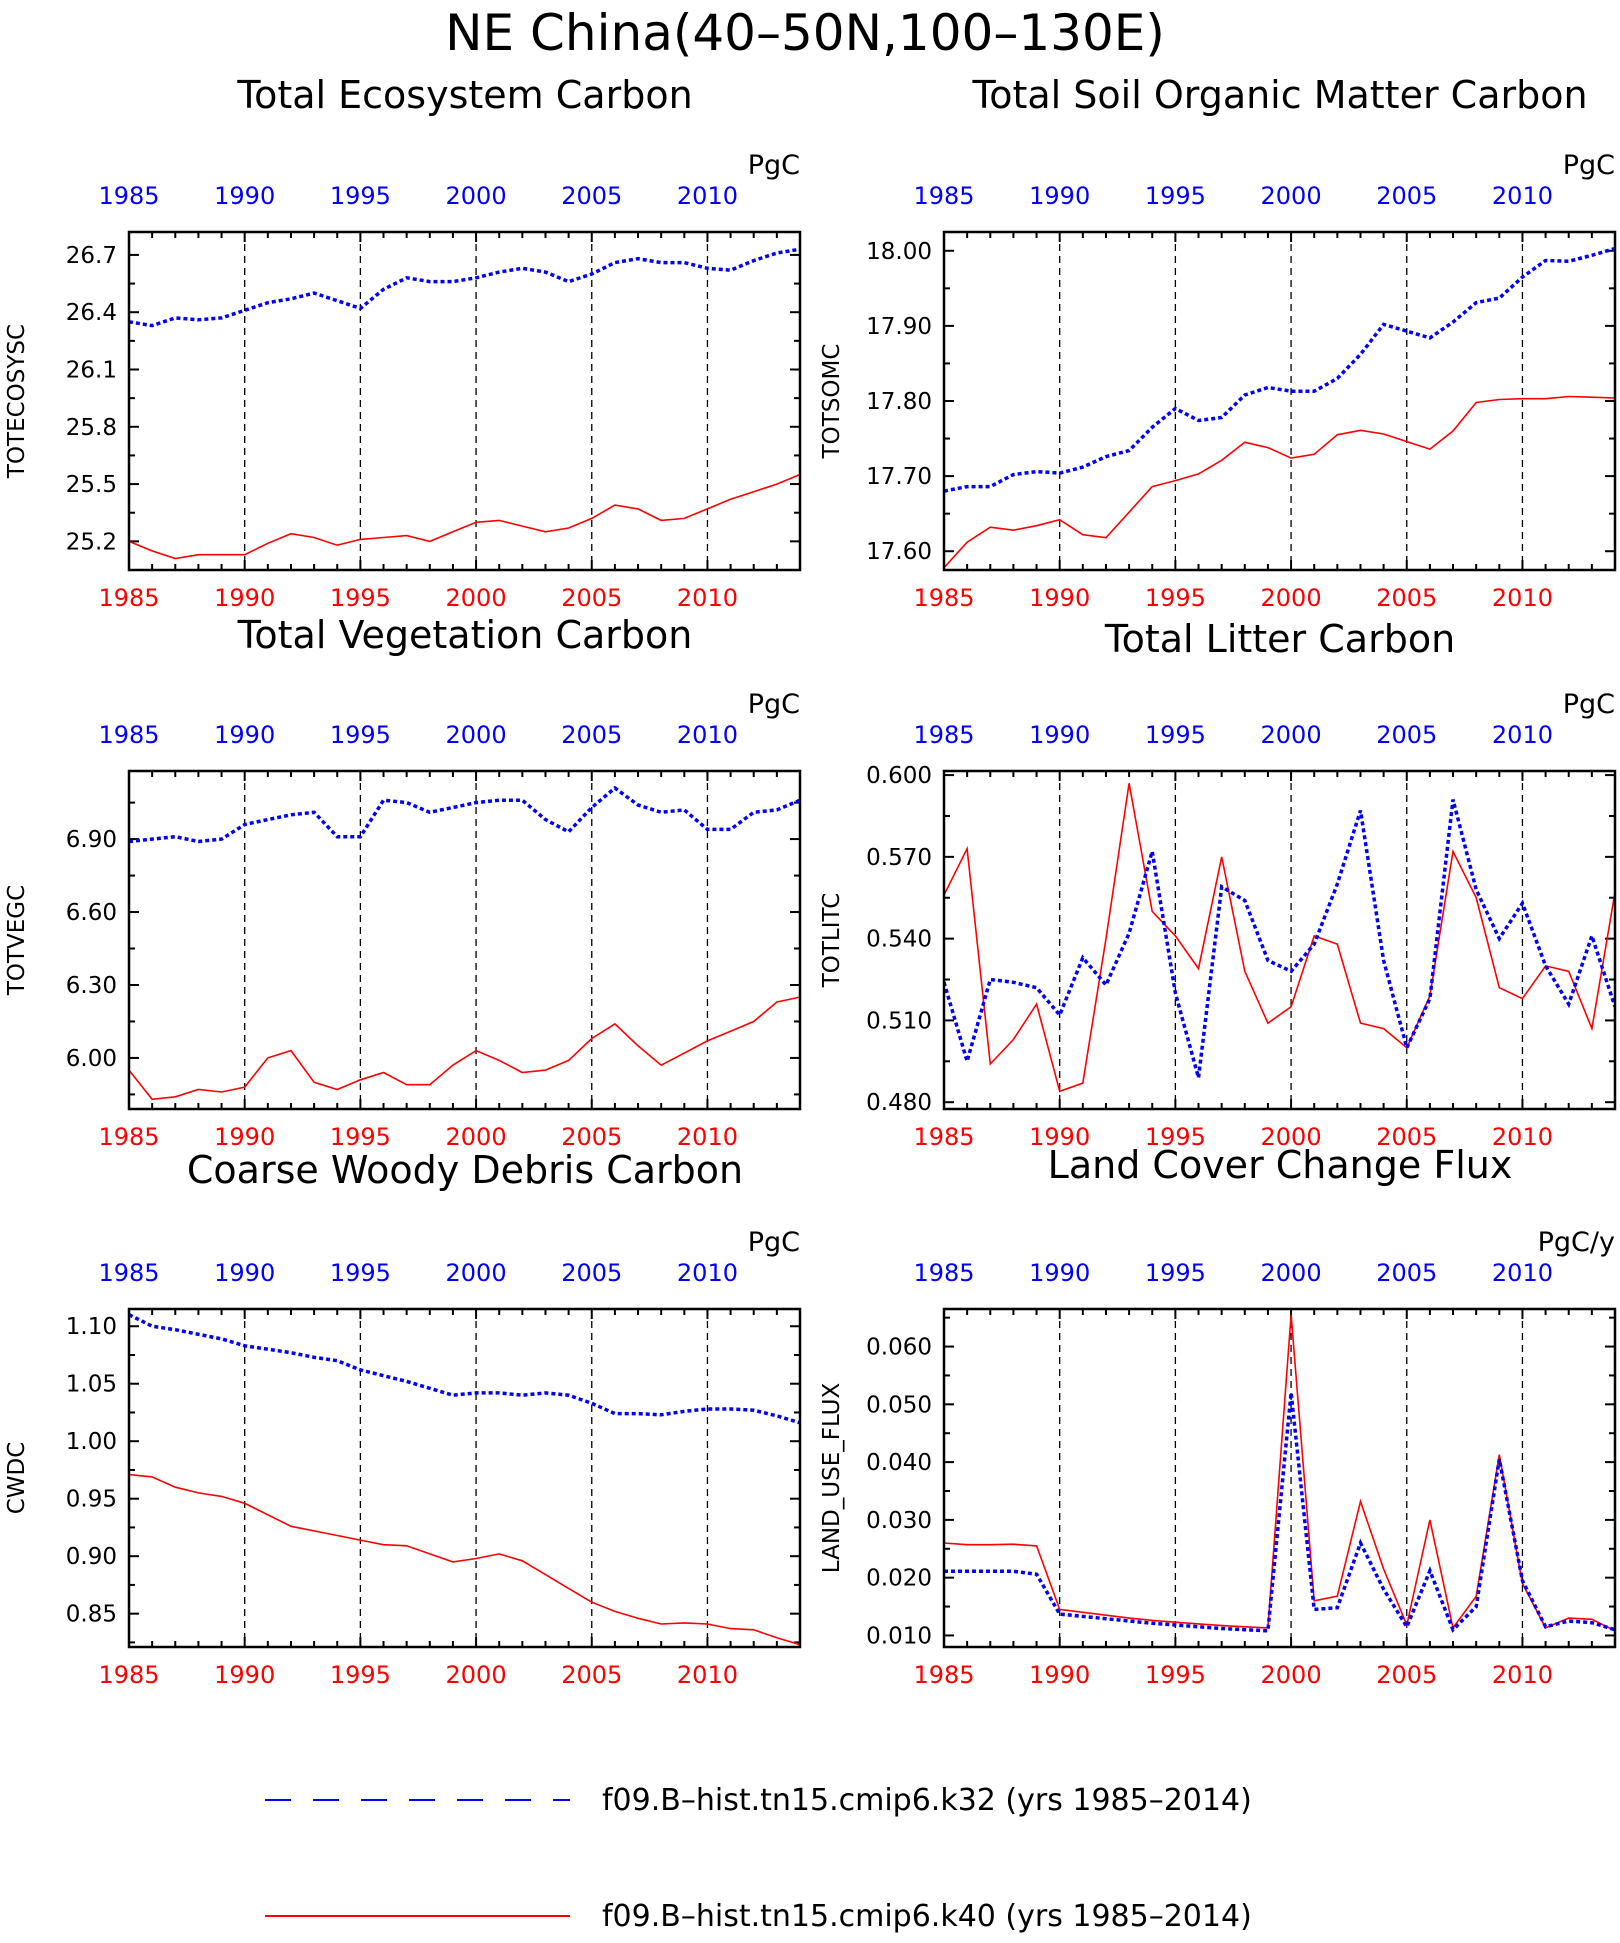 Image resolution: width=1620 pixels, height=1943 pixels. I want to click on y-tick-label: 6.30, so click(91, 986).